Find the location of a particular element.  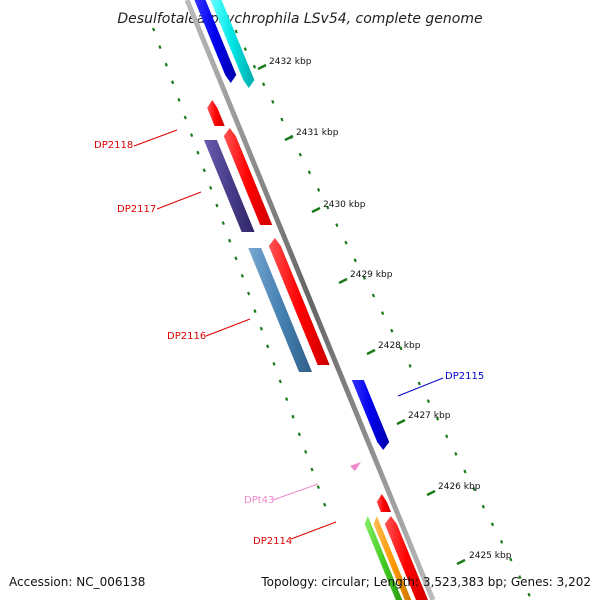

feature-orange-bottom is located at coordinates (392, 558).